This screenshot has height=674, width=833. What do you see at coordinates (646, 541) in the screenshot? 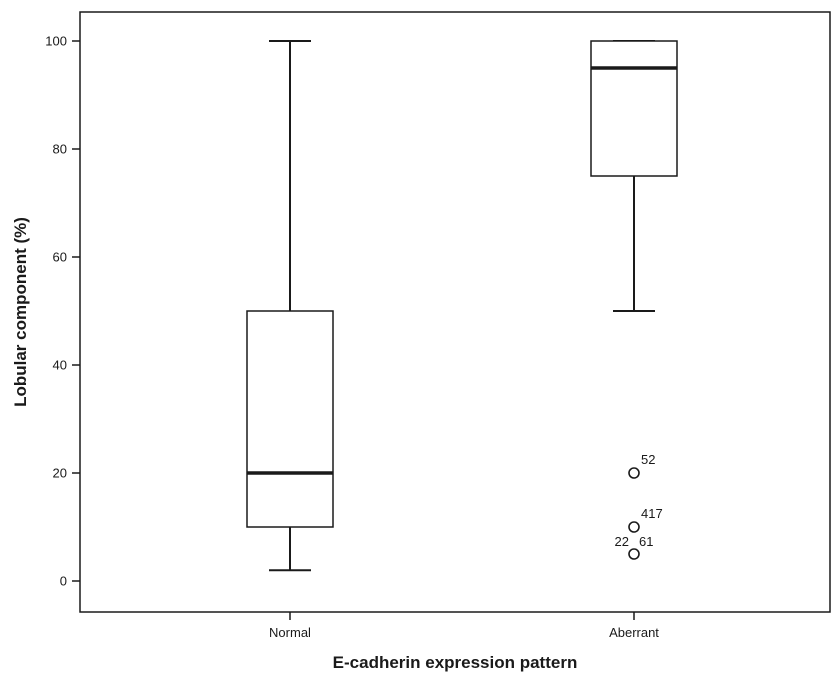
I see `outlier-label: 61` at bounding box center [646, 541].